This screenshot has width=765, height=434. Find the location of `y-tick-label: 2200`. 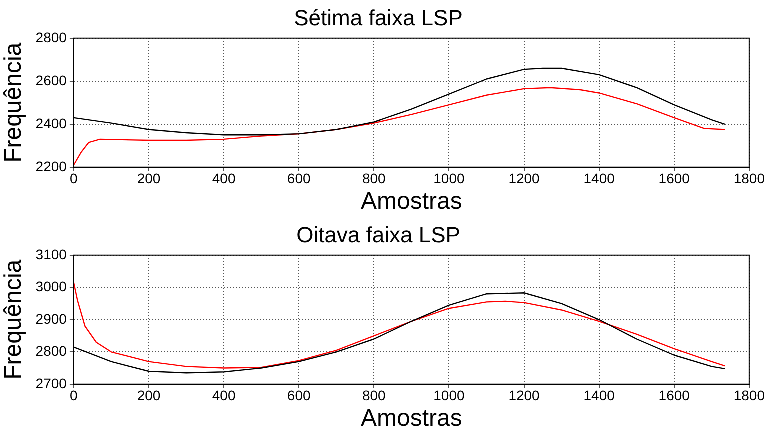

y-tick-label: 2200 is located at coordinates (52, 166).